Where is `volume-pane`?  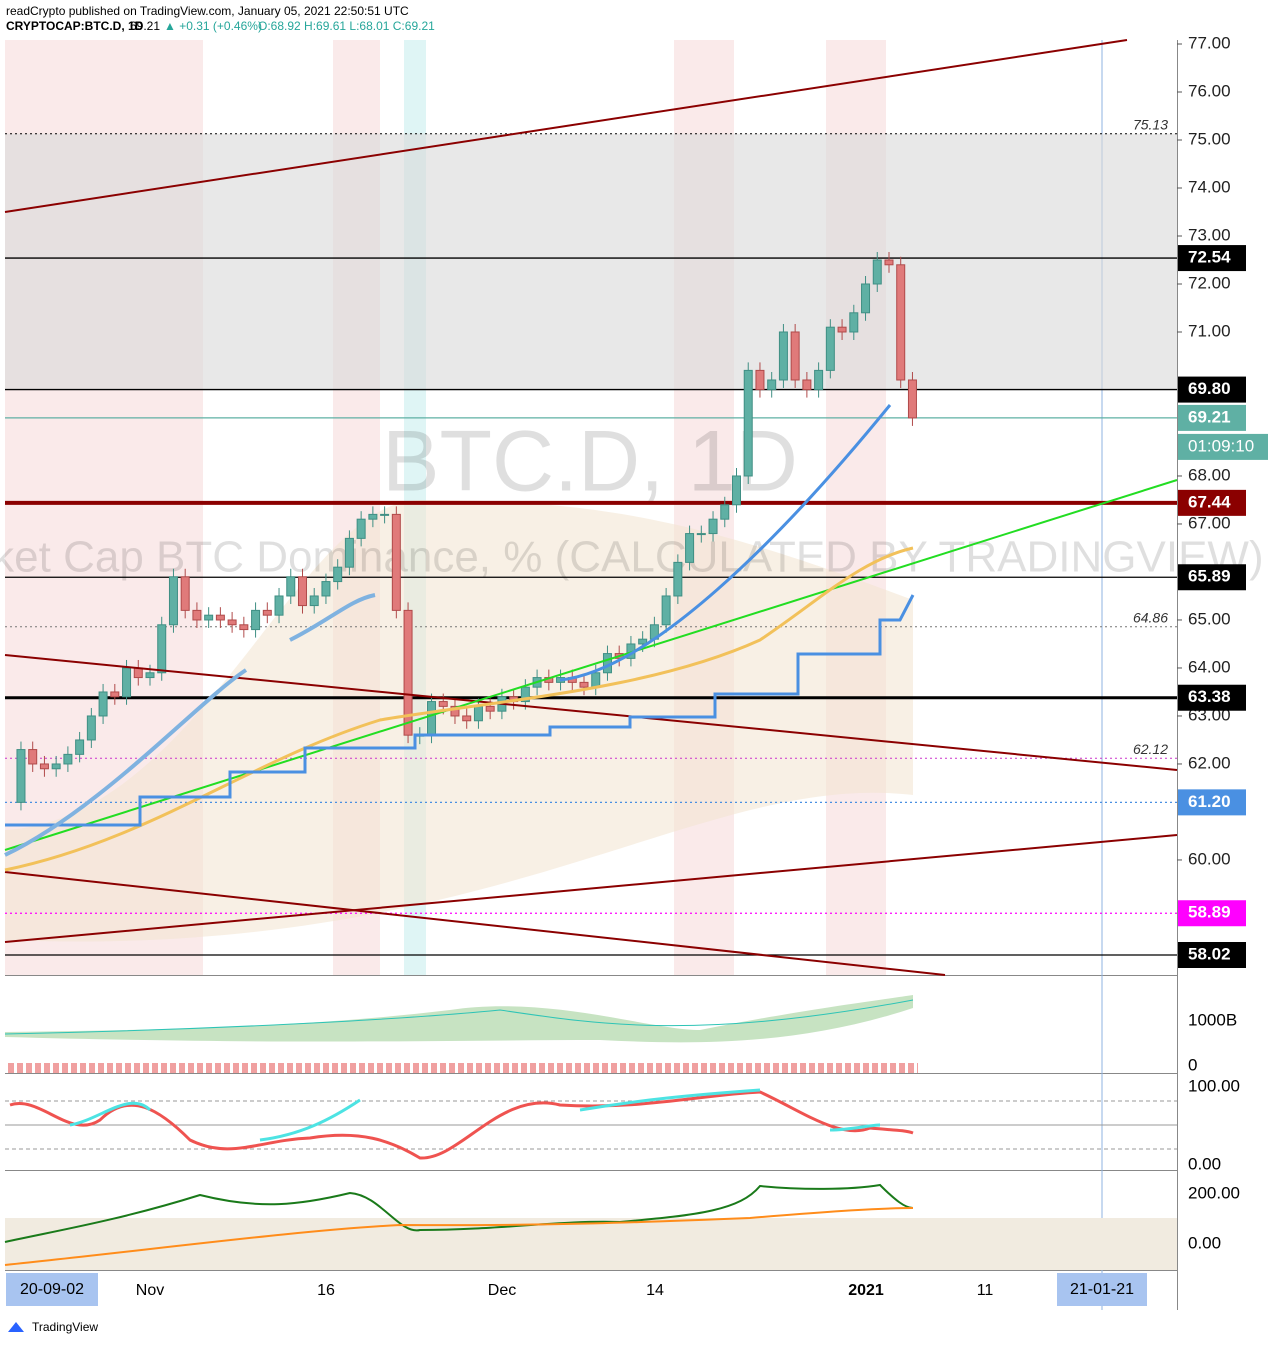
volume-pane is located at coordinates (461, 1034).